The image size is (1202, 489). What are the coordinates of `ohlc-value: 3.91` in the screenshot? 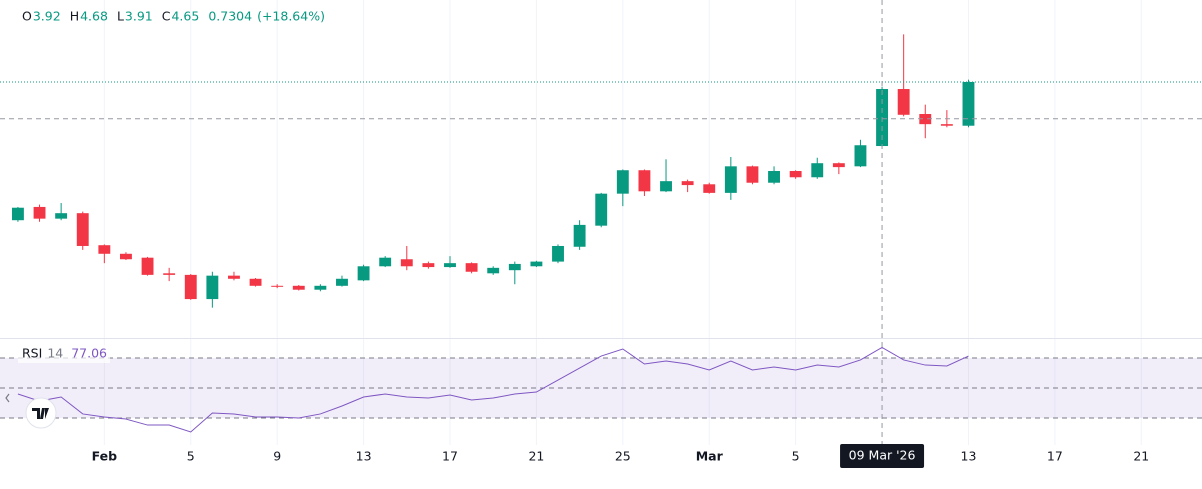 It's located at (139, 16).